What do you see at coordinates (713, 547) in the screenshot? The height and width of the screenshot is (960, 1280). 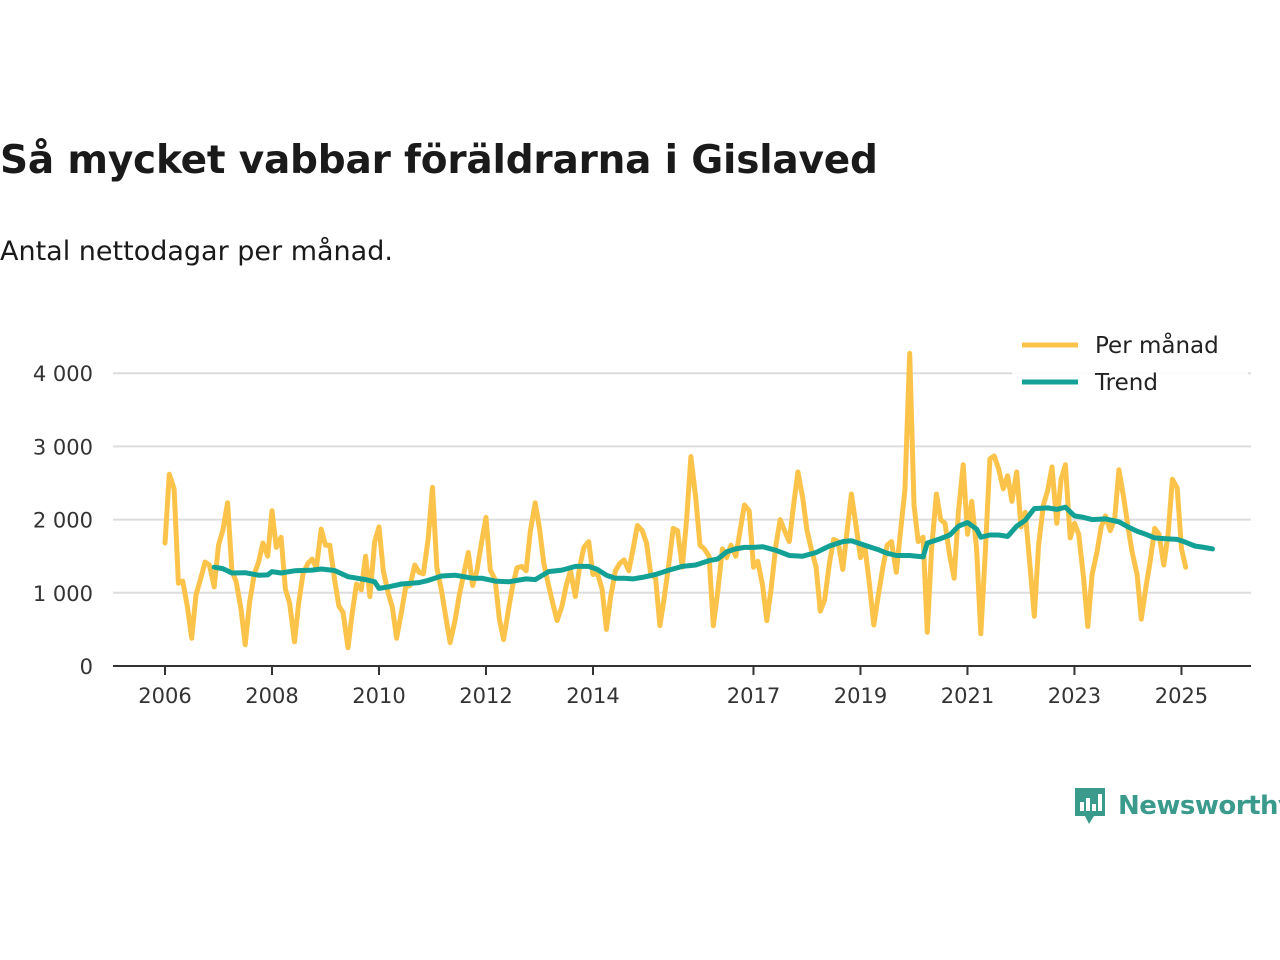 I see `series-line-trend` at bounding box center [713, 547].